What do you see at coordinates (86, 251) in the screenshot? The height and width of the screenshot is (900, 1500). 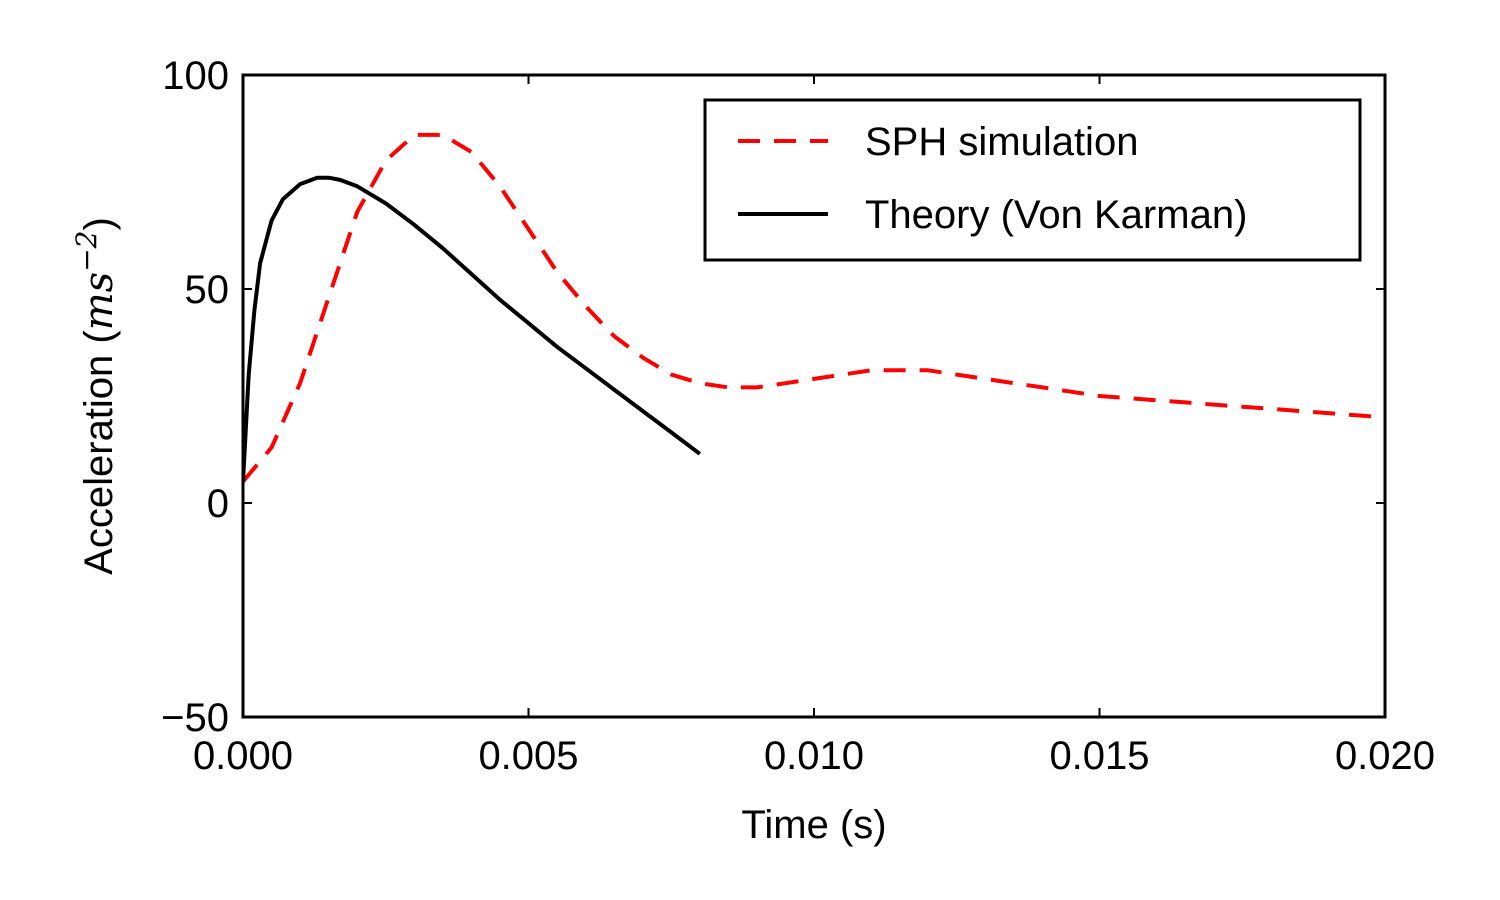 I see `y-axis-label-exponent: −2` at bounding box center [86, 251].